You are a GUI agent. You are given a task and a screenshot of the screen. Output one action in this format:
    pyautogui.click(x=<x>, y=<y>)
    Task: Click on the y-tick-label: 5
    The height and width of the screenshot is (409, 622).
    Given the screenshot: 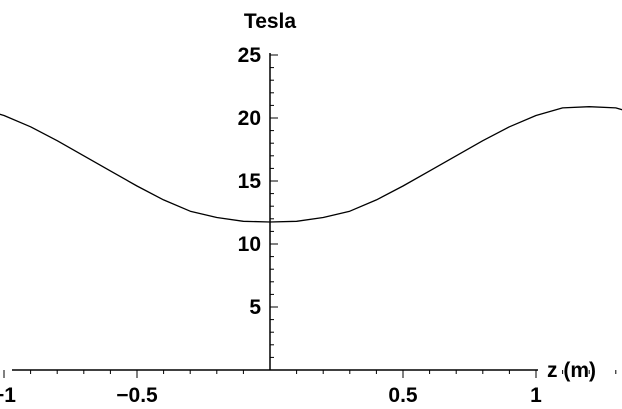 What is the action you would take?
    pyautogui.click(x=255, y=307)
    